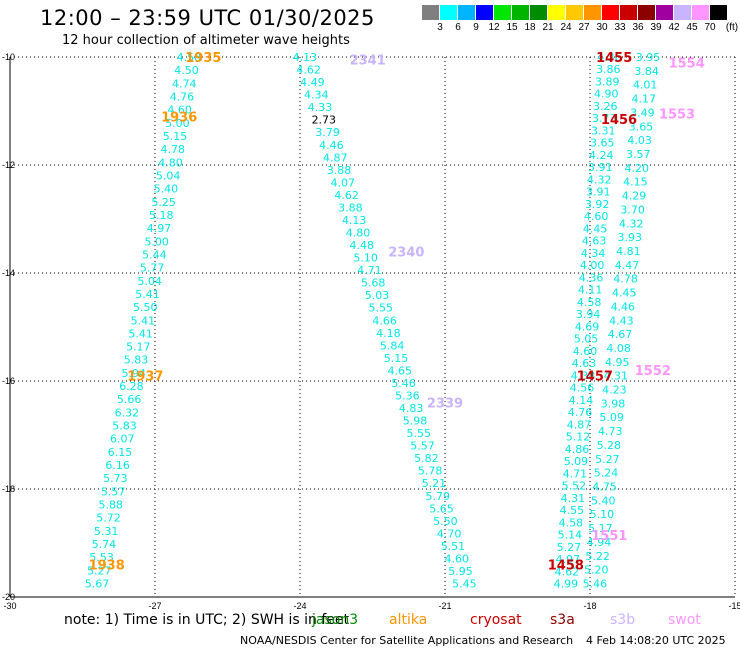  I want to click on wave-height-point: 5.83, so click(136, 360).